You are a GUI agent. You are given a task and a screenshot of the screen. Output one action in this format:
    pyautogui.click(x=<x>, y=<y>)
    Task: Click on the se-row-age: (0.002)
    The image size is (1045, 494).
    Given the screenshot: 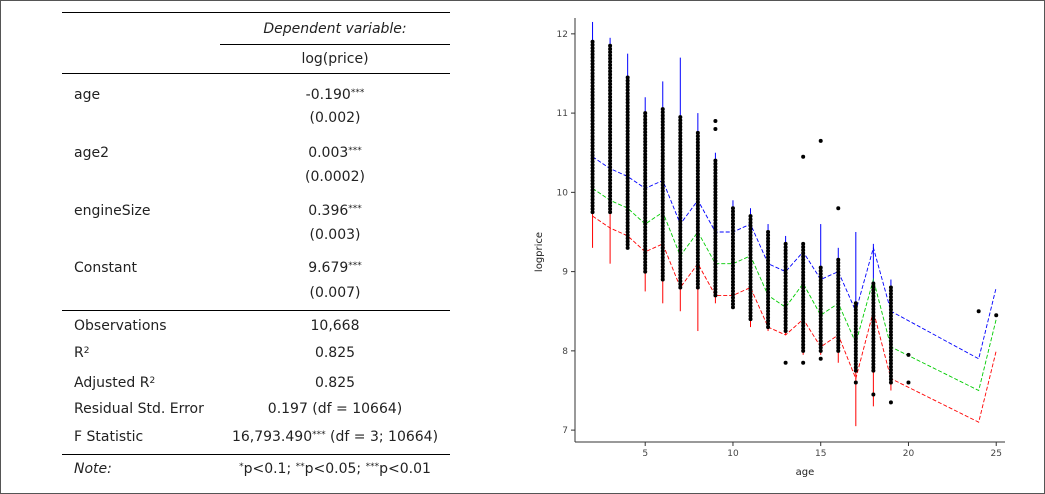 What is the action you would take?
    pyautogui.click(x=256, y=118)
    